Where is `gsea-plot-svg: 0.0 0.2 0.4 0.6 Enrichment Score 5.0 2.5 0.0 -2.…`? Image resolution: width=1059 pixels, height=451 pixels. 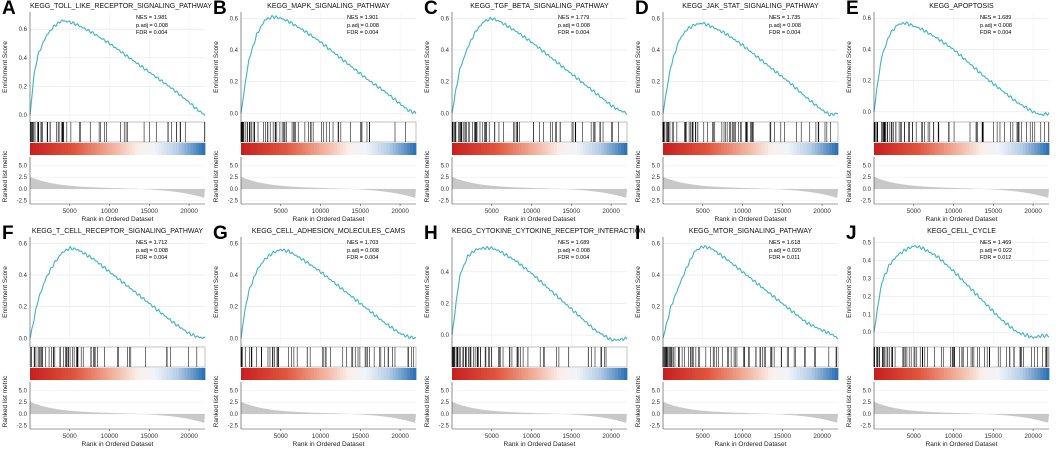
gsea-plot-svg: 0.0 0.2 0.4 0.6 Enrichment Score 5.0 2.5 0.0 -2.… is located at coordinates (104, 117).